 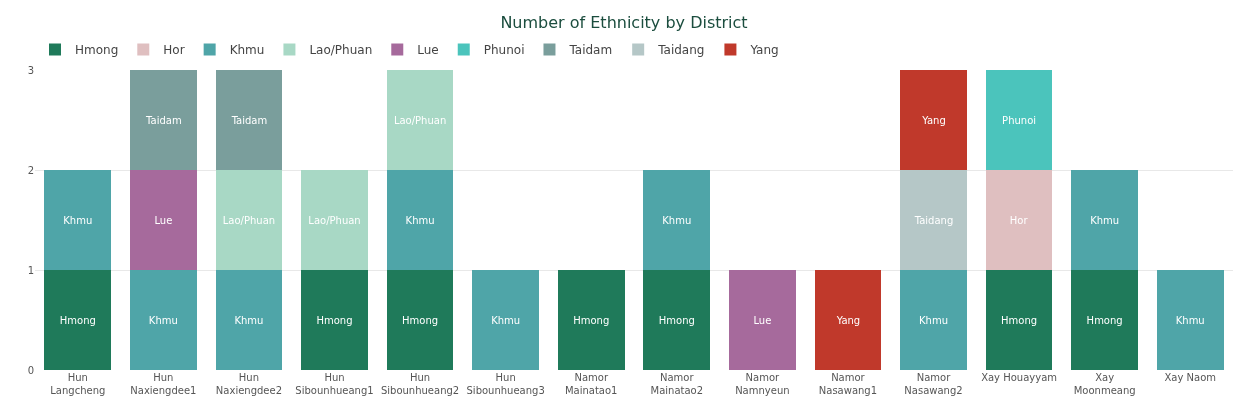 What do you see at coordinates (163, 384) in the screenshot?
I see `x-tick-label: Hun Naxiengdee1` at bounding box center [163, 384].